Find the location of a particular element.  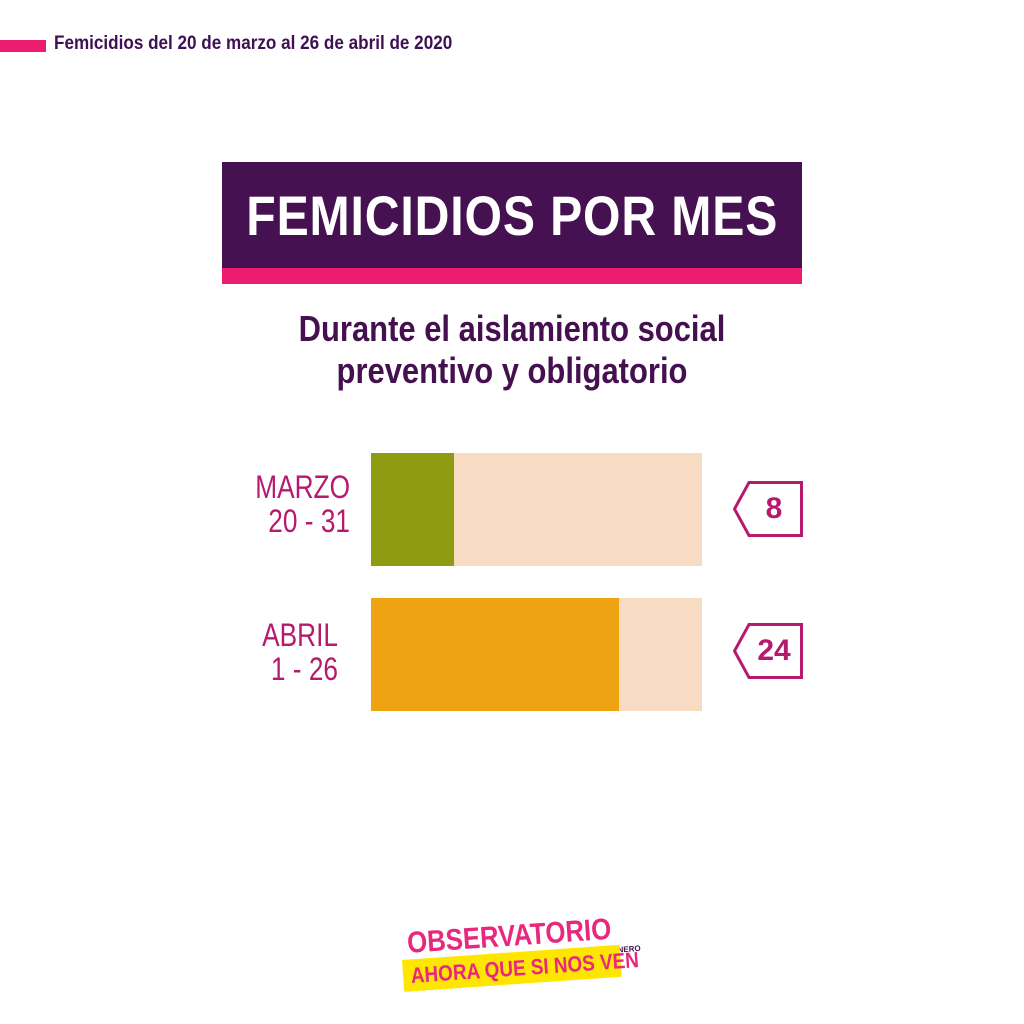

category-label-marzo: MARZO 20 - 31 is located at coordinates (284, 504).